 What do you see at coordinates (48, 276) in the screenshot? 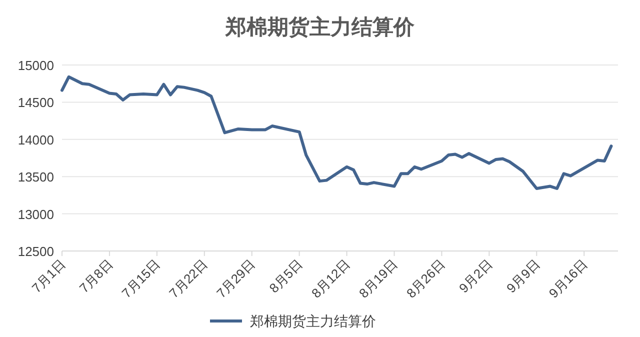
I see `x-tick-label: 7月1日` at bounding box center [48, 276].